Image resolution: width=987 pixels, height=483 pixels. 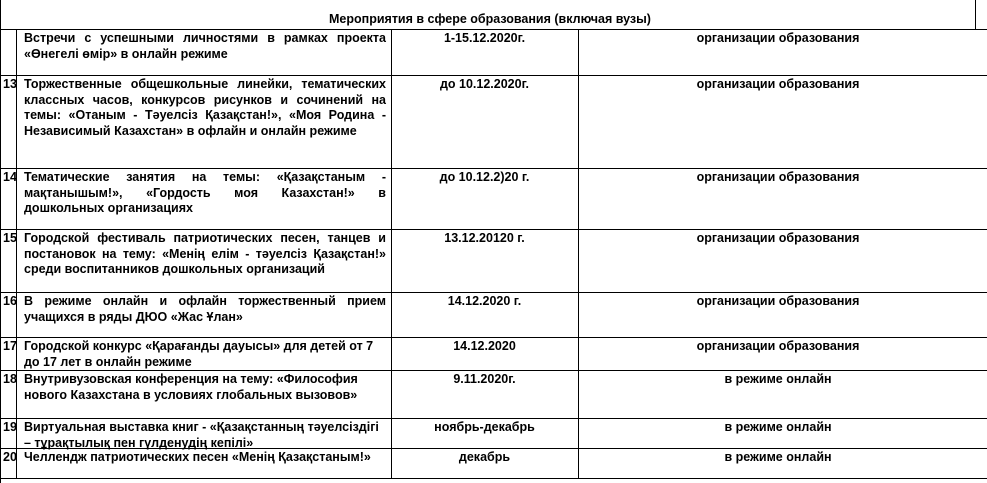 What do you see at coordinates (484, 427) in the screenshot?
I see `event-date: ноябрь-декабрь` at bounding box center [484, 427].